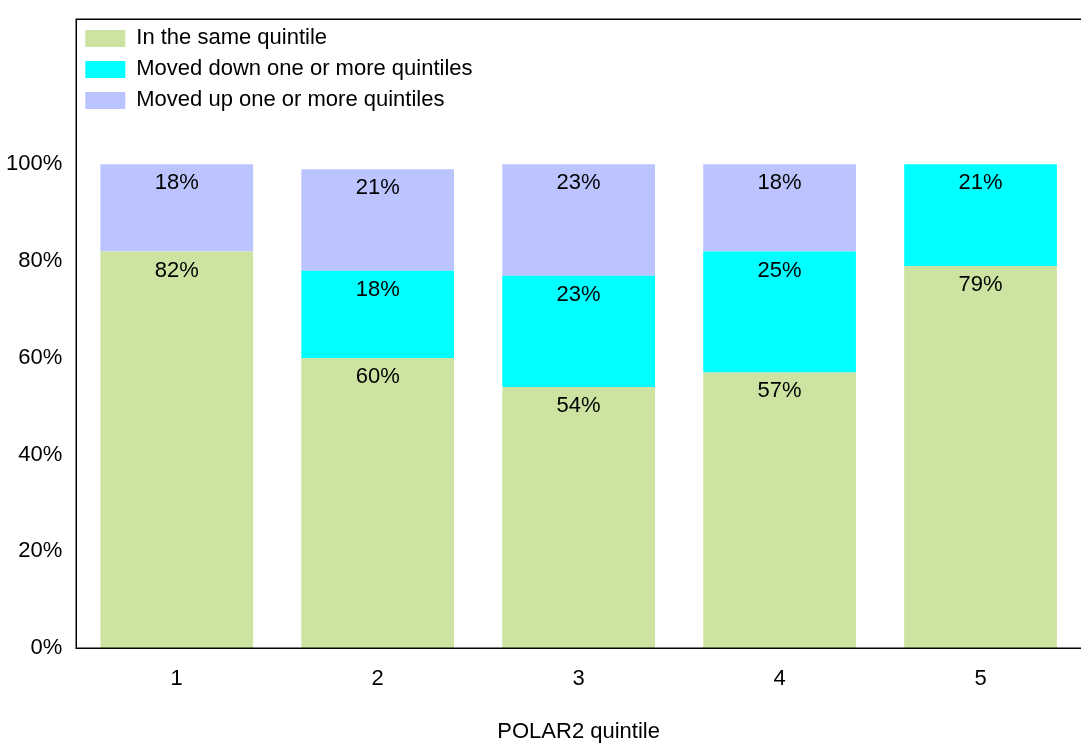 This screenshot has width=1081, height=751. I want to click on legend-label: In the same quintile, so click(232, 37).